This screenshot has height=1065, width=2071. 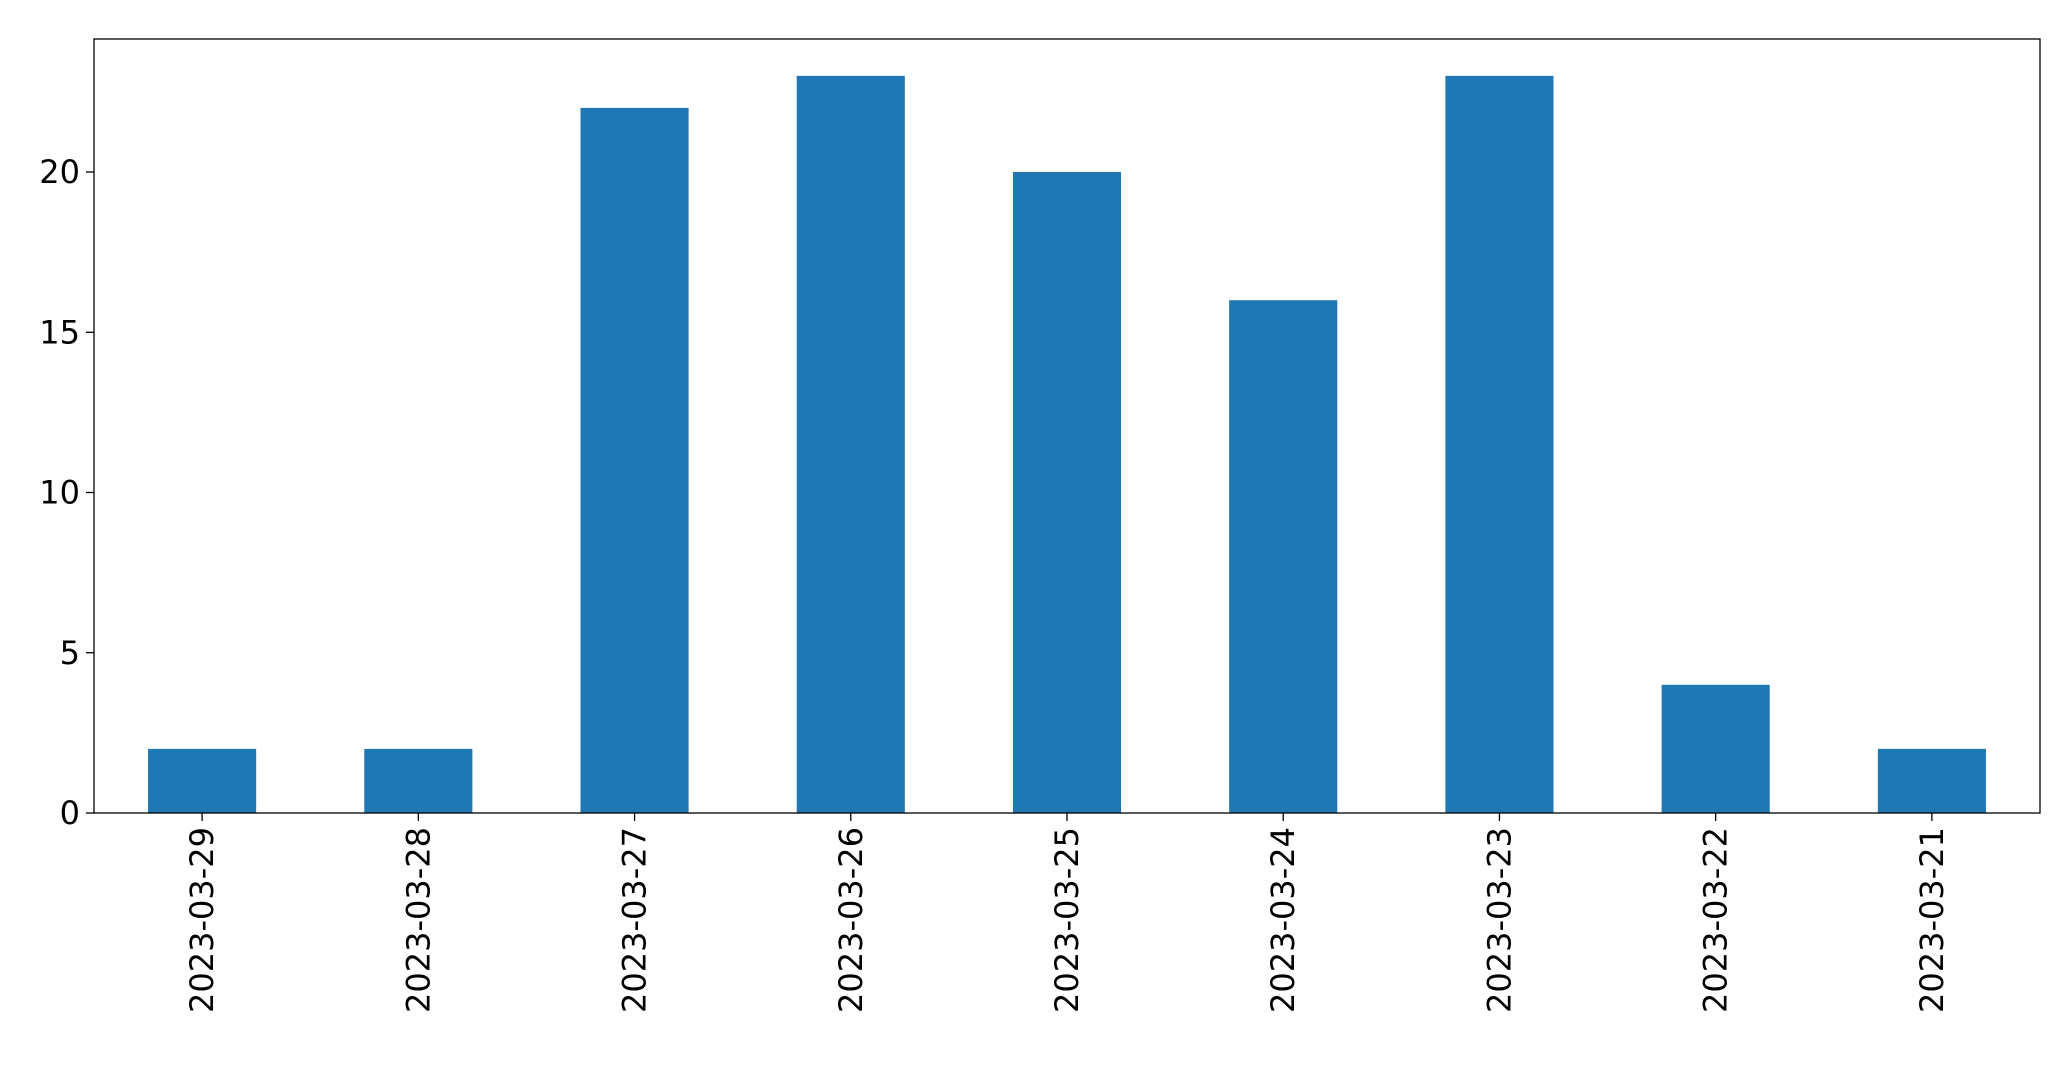 I want to click on y-tick-label: 15, so click(x=59, y=332).